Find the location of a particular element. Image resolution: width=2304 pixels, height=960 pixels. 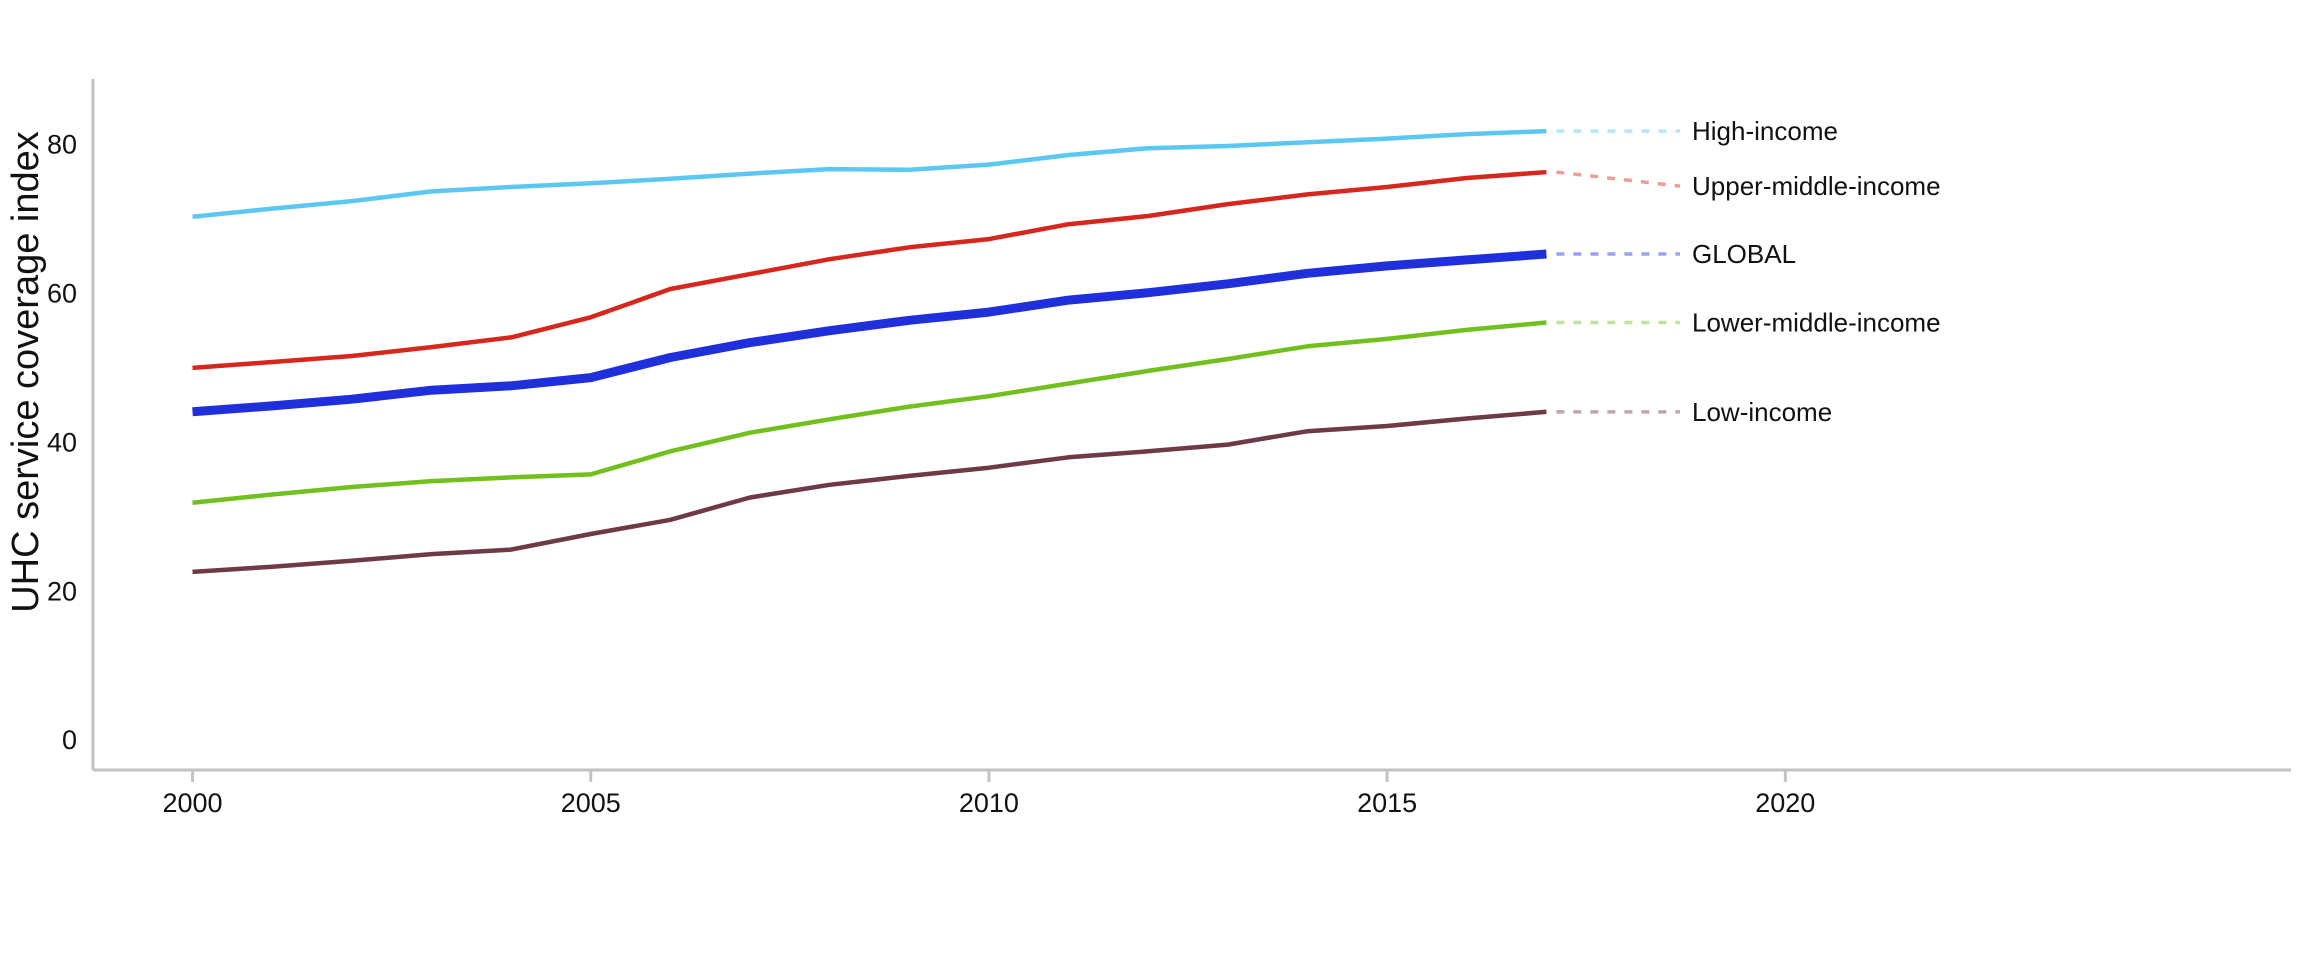

series-line-lower-middle-income is located at coordinates (869, 412).